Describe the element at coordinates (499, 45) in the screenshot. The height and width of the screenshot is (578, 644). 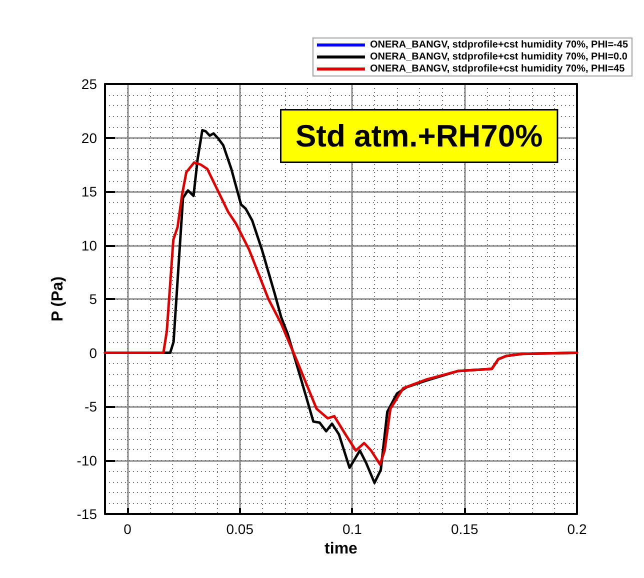
I see `legend-label: ONERA_BANGV, stdprofile+cst humidity 70%, PHI=-45` at that location.